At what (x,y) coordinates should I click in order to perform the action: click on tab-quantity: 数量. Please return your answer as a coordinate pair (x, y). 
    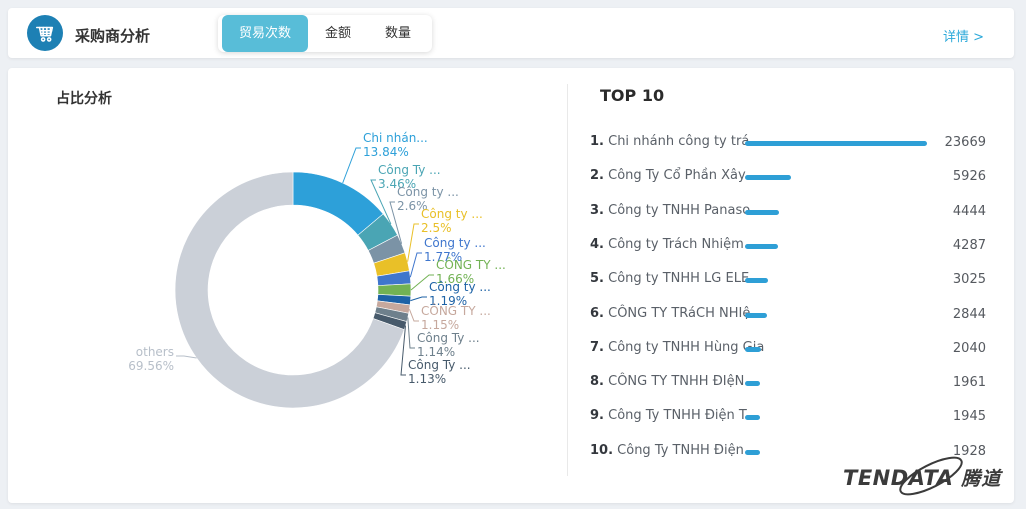
    Looking at the image, I should click on (398, 33).